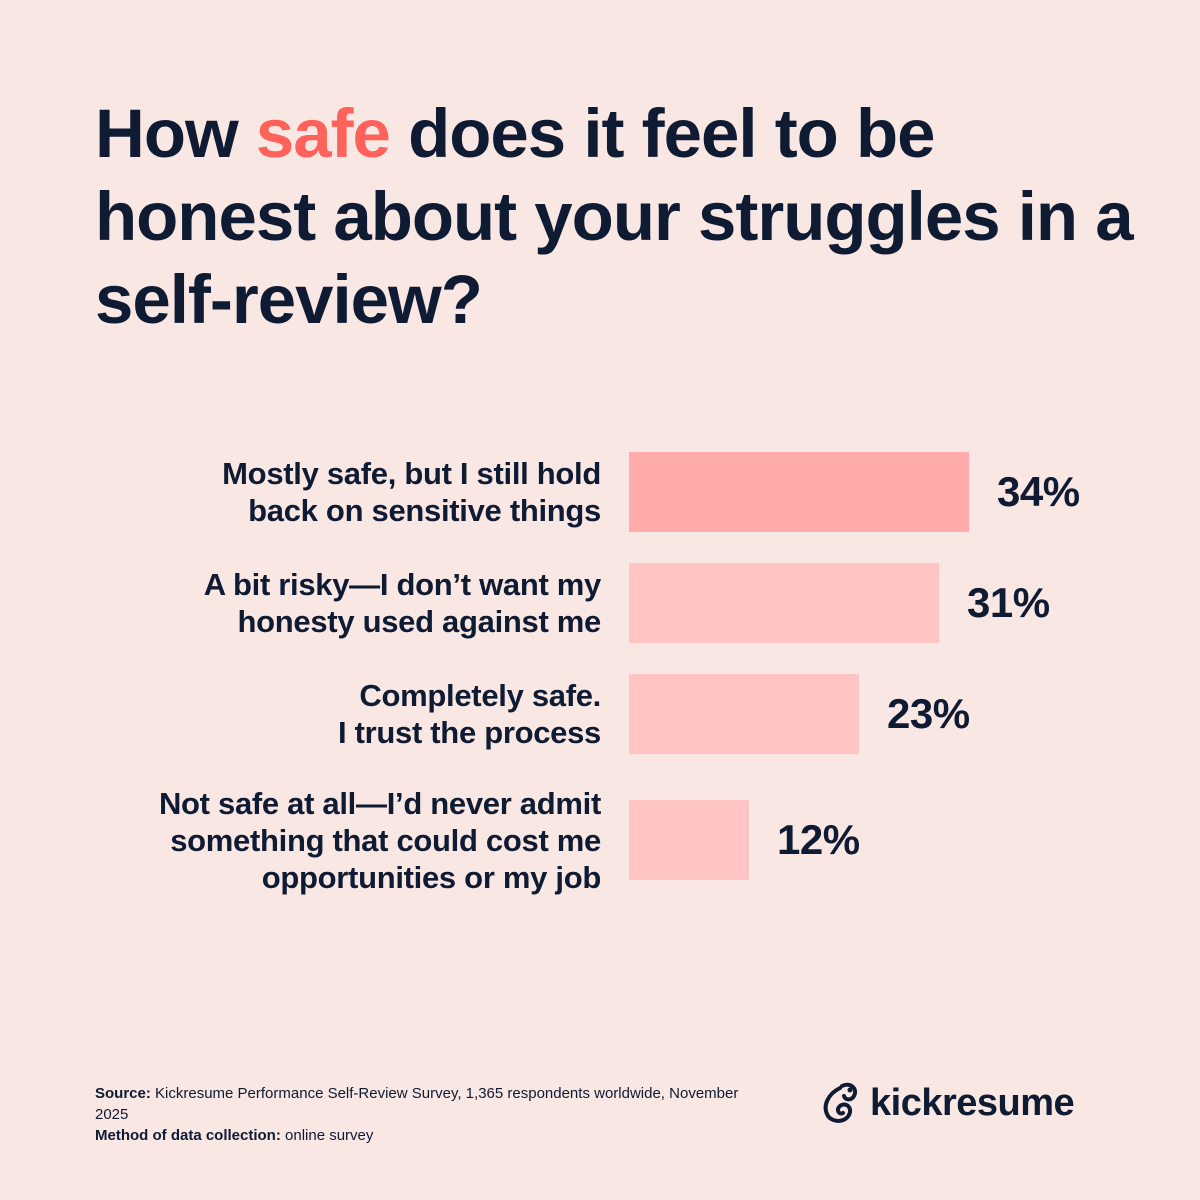  I want to click on kickresume-logo: kickresume, so click(947, 1103).